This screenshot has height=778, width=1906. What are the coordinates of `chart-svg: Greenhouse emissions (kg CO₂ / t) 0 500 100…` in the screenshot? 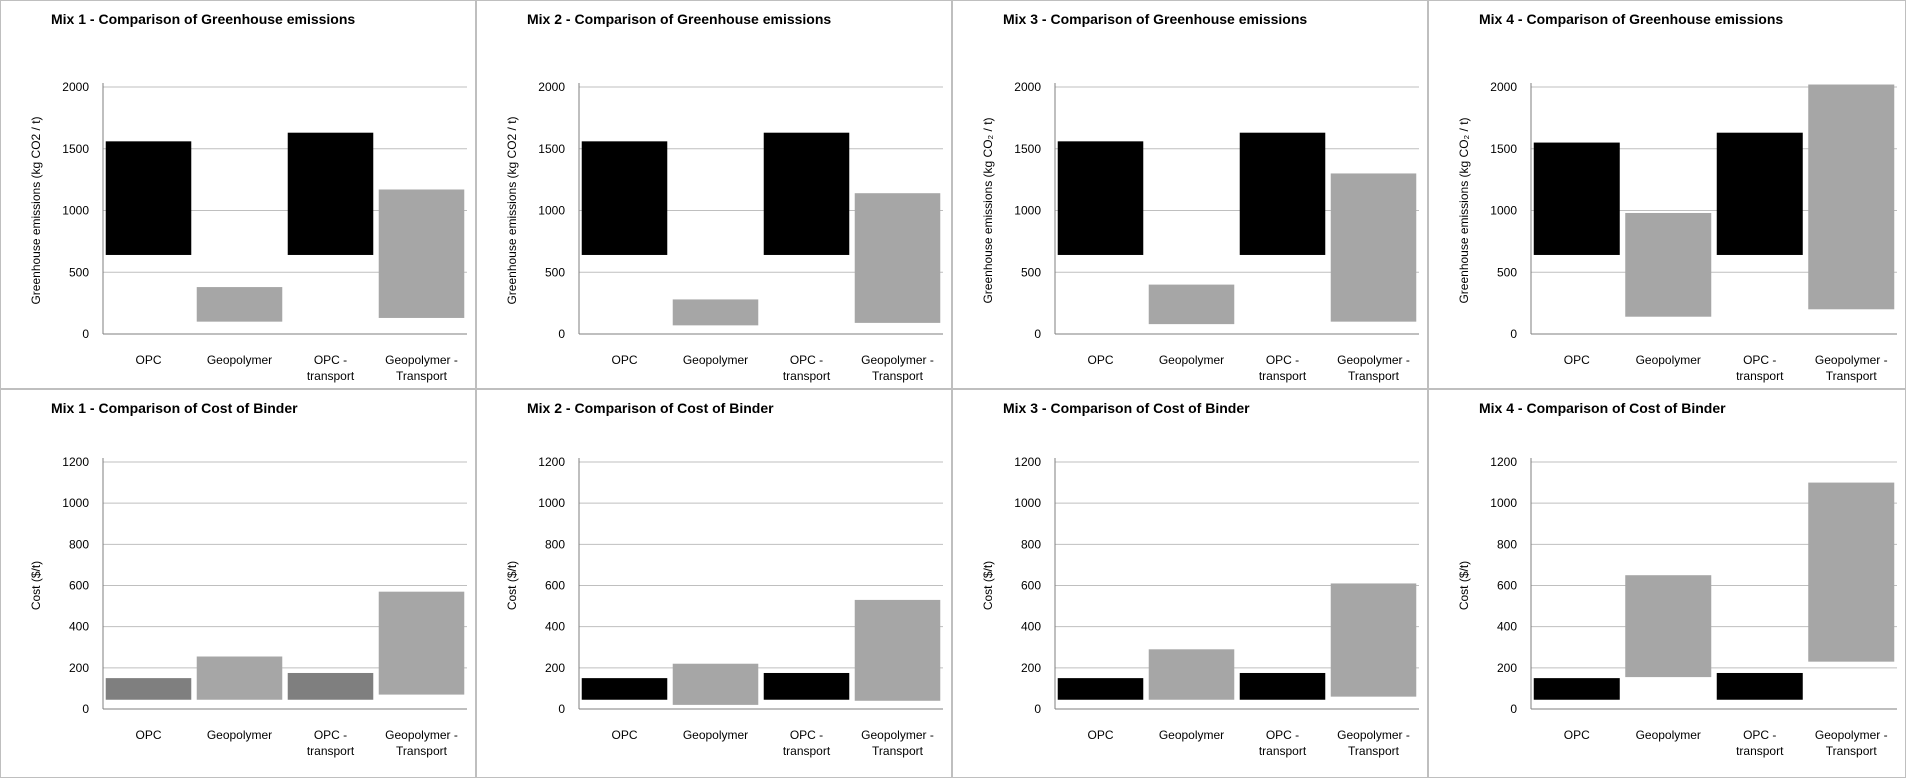 It's located at (1200, 231).